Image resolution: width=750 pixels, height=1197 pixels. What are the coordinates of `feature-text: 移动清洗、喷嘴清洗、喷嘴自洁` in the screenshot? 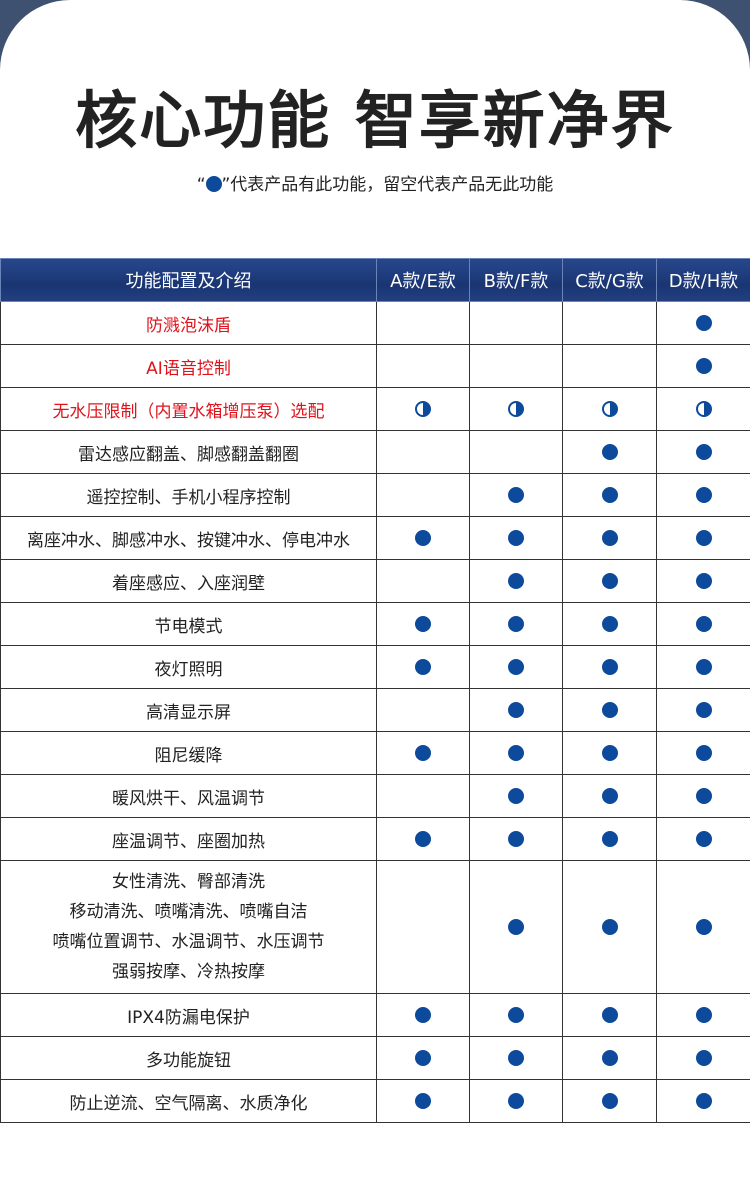 It's located at (188, 912).